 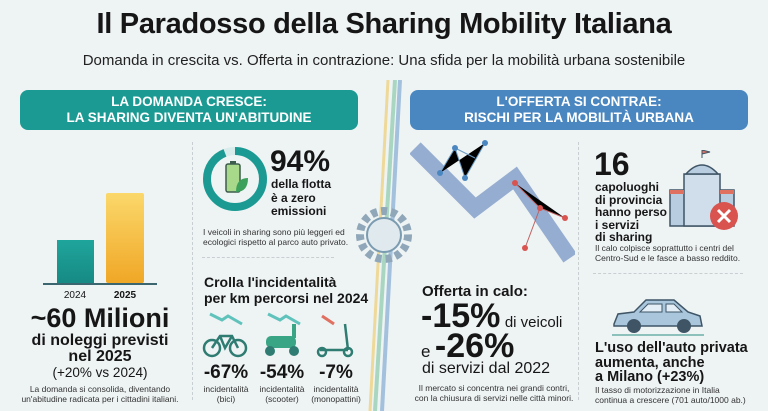 I want to click on fleet-line: della flotta, so click(x=301, y=184).